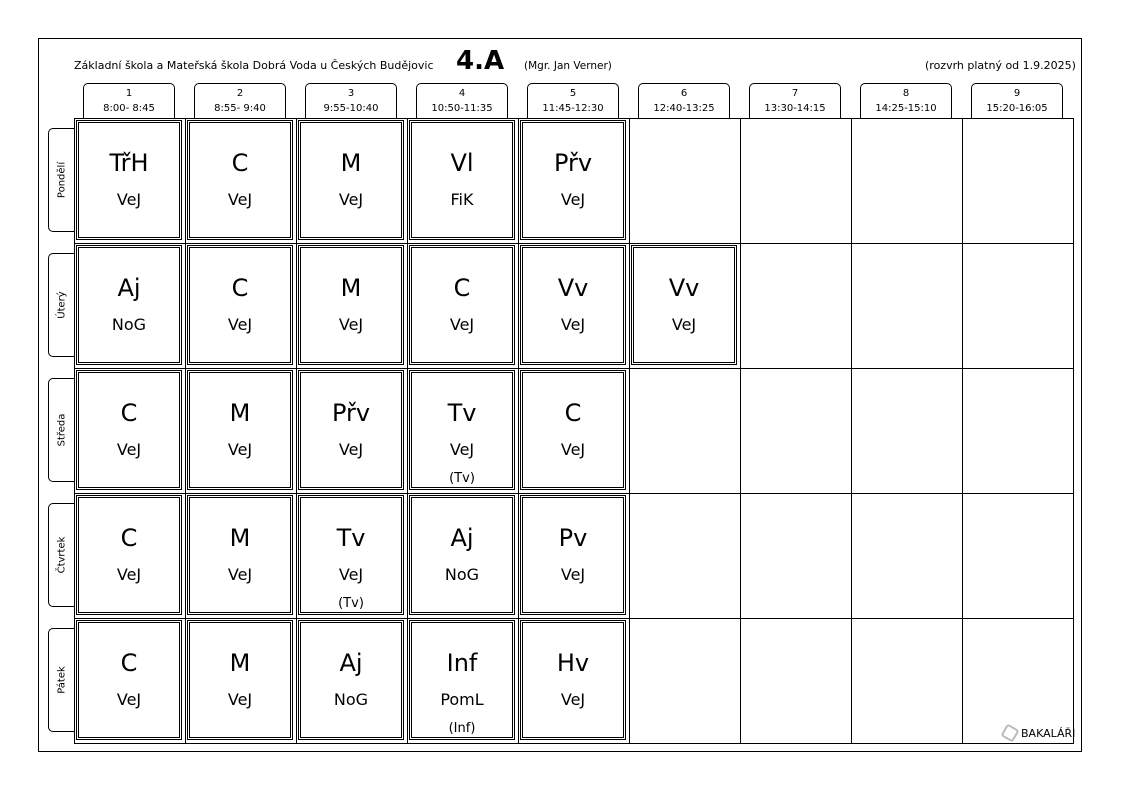 Image resolution: width=1123 pixels, height=794 pixels. What do you see at coordinates (462, 663) in the screenshot?
I see `lesson-subject: Inf` at bounding box center [462, 663].